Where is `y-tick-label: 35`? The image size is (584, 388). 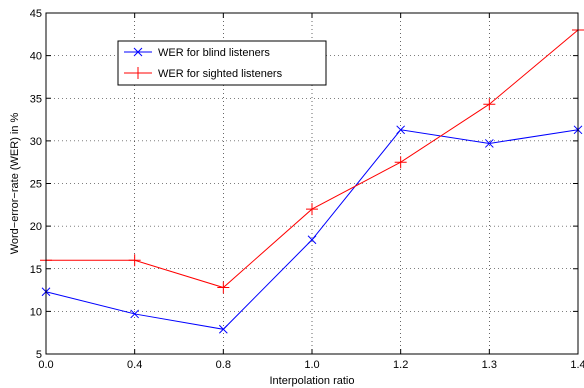 y-tick-label: 35 is located at coordinates (36, 99).